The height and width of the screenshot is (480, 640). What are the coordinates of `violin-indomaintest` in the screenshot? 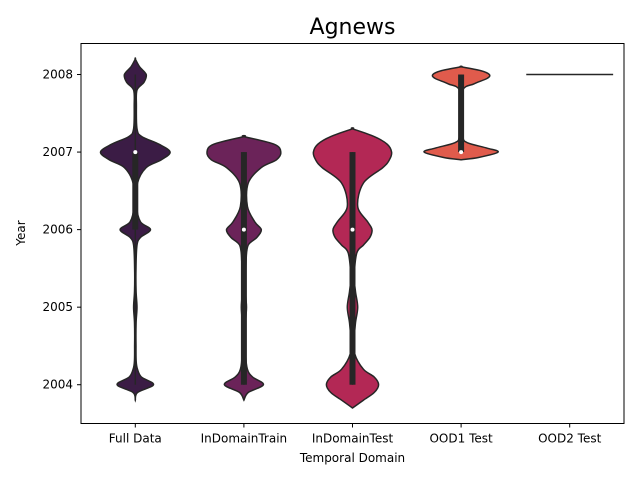 It's located at (352, 268).